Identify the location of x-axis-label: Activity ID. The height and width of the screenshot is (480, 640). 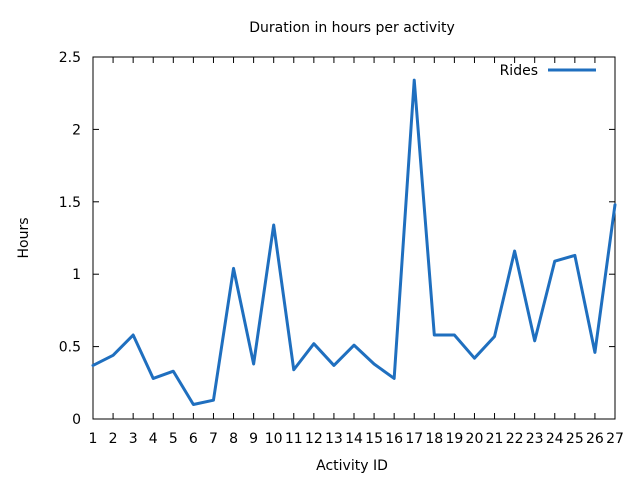
(352, 466).